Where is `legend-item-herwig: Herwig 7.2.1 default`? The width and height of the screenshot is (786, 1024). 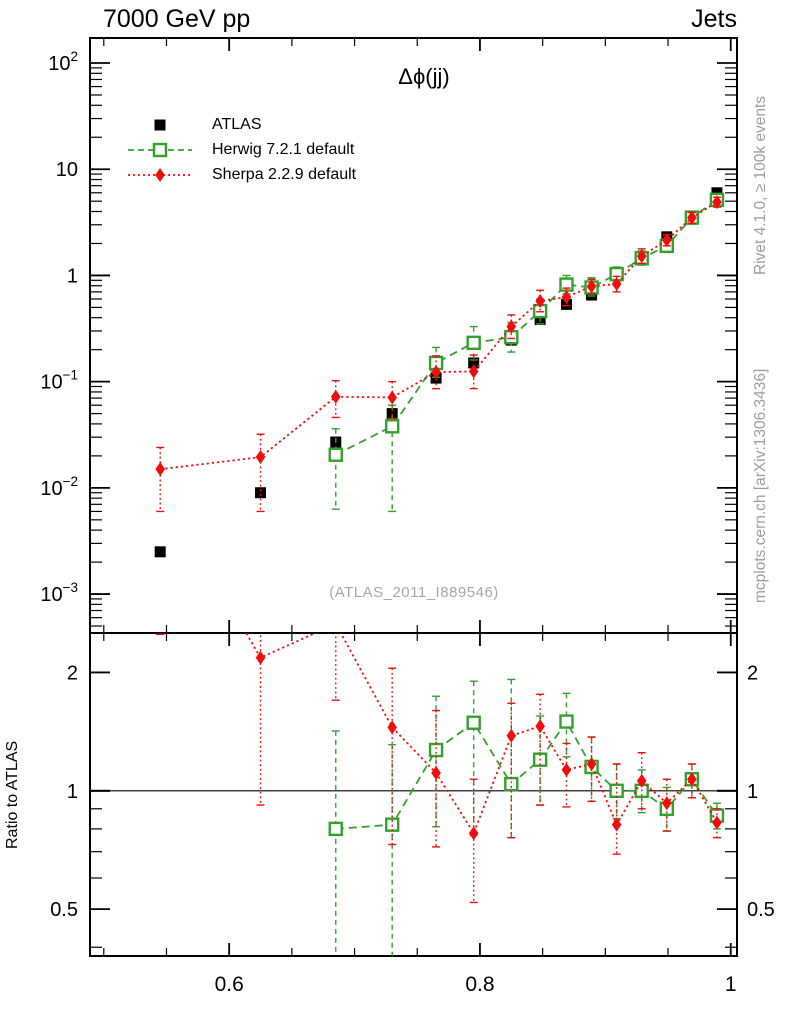 legend-item-herwig: Herwig 7.2.1 default is located at coordinates (241, 149).